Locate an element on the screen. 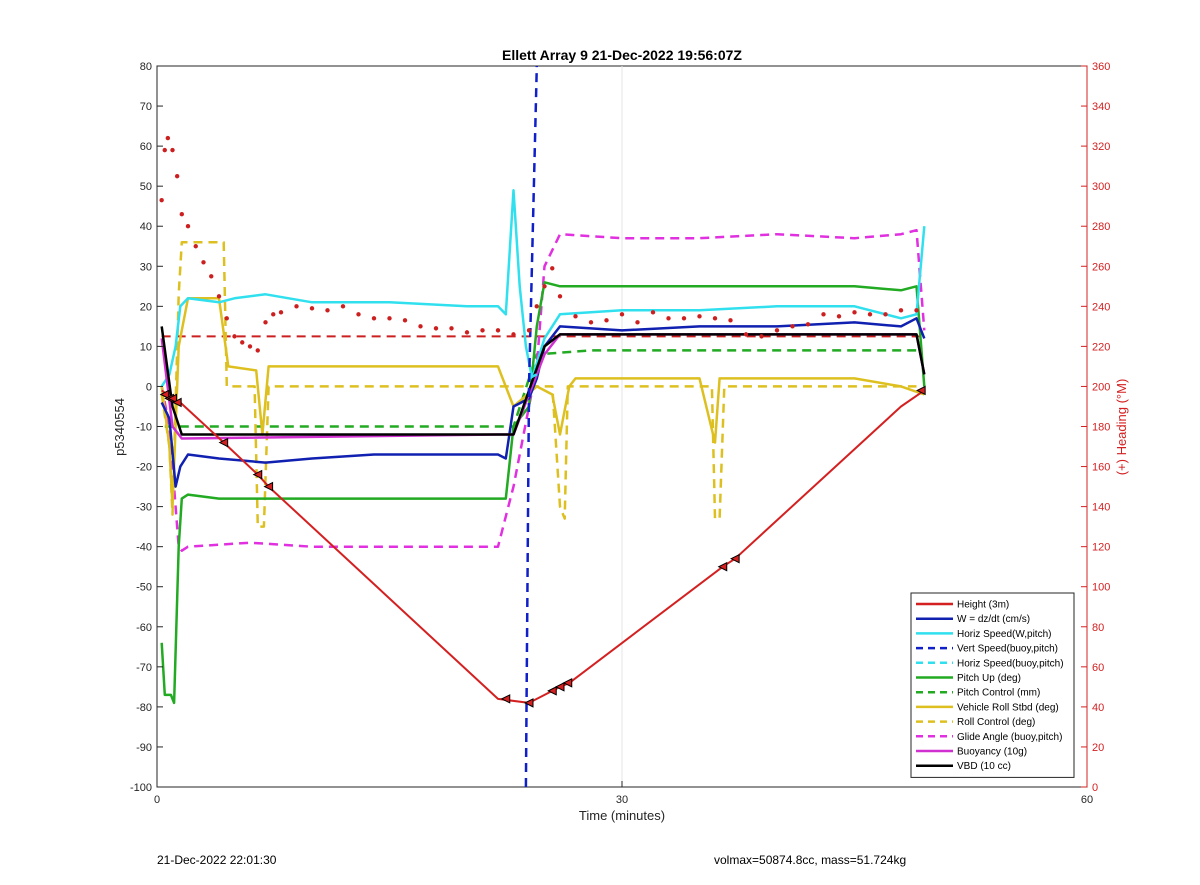 The height and width of the screenshot is (885, 1200). y-tick-label-left: -30 is located at coordinates (144, 508).